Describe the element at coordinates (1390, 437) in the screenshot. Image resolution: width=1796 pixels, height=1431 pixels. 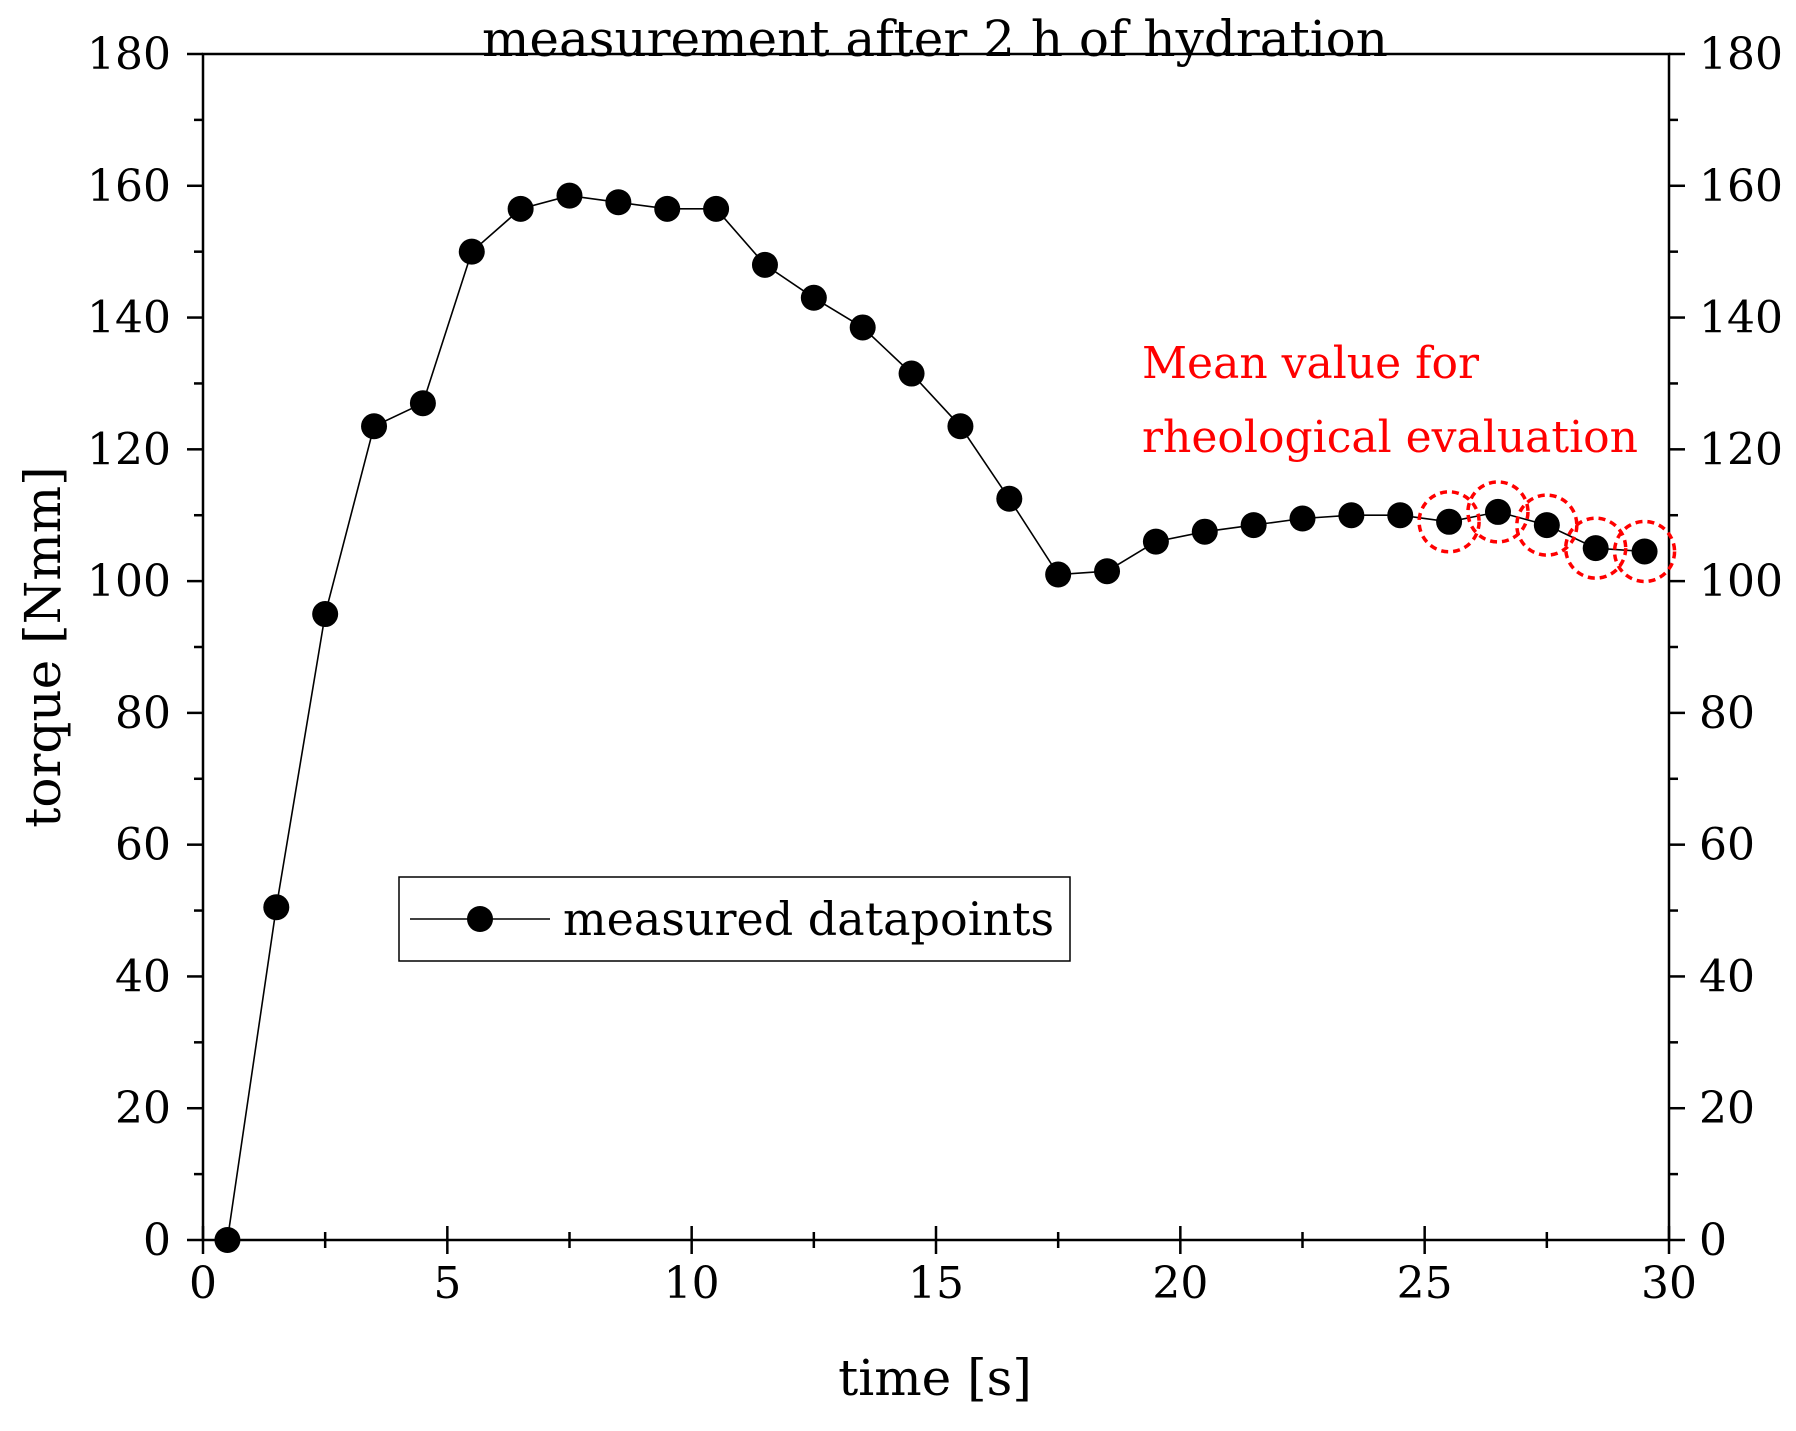
I see `annotation-line-2: rheological evaluation` at that location.